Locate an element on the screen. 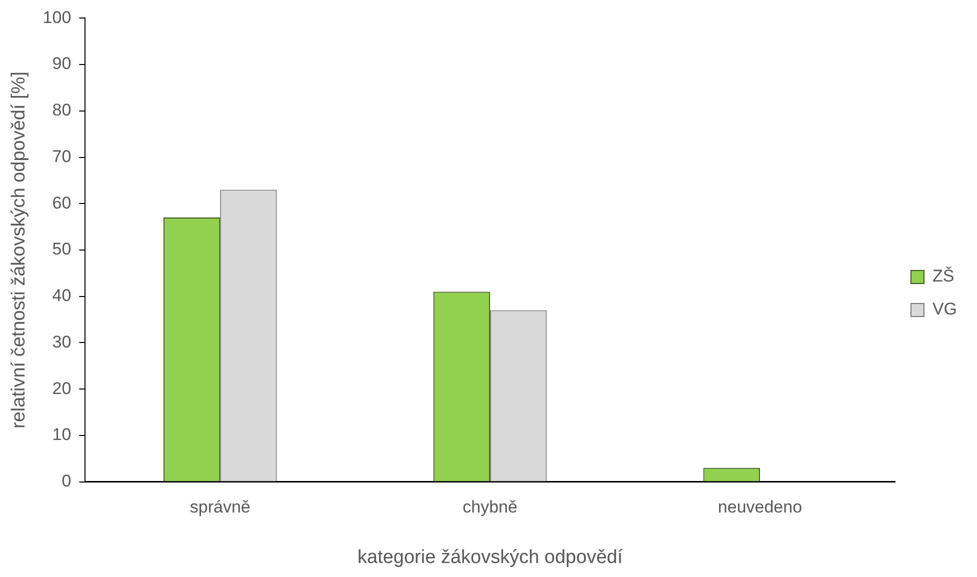  y-tick-label: 10 is located at coordinates (62, 434).